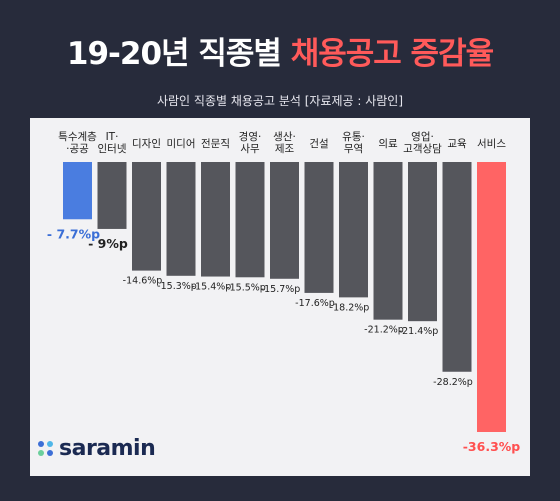  What do you see at coordinates (146, 144) in the screenshot?
I see `category-label: 디자인` at bounding box center [146, 144].